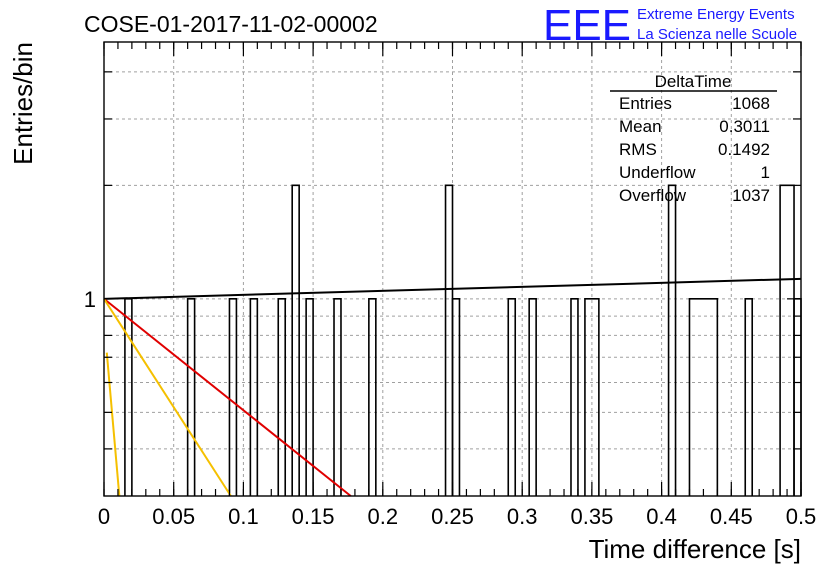  I want to click on logo-mark: EEE, so click(587, 25).